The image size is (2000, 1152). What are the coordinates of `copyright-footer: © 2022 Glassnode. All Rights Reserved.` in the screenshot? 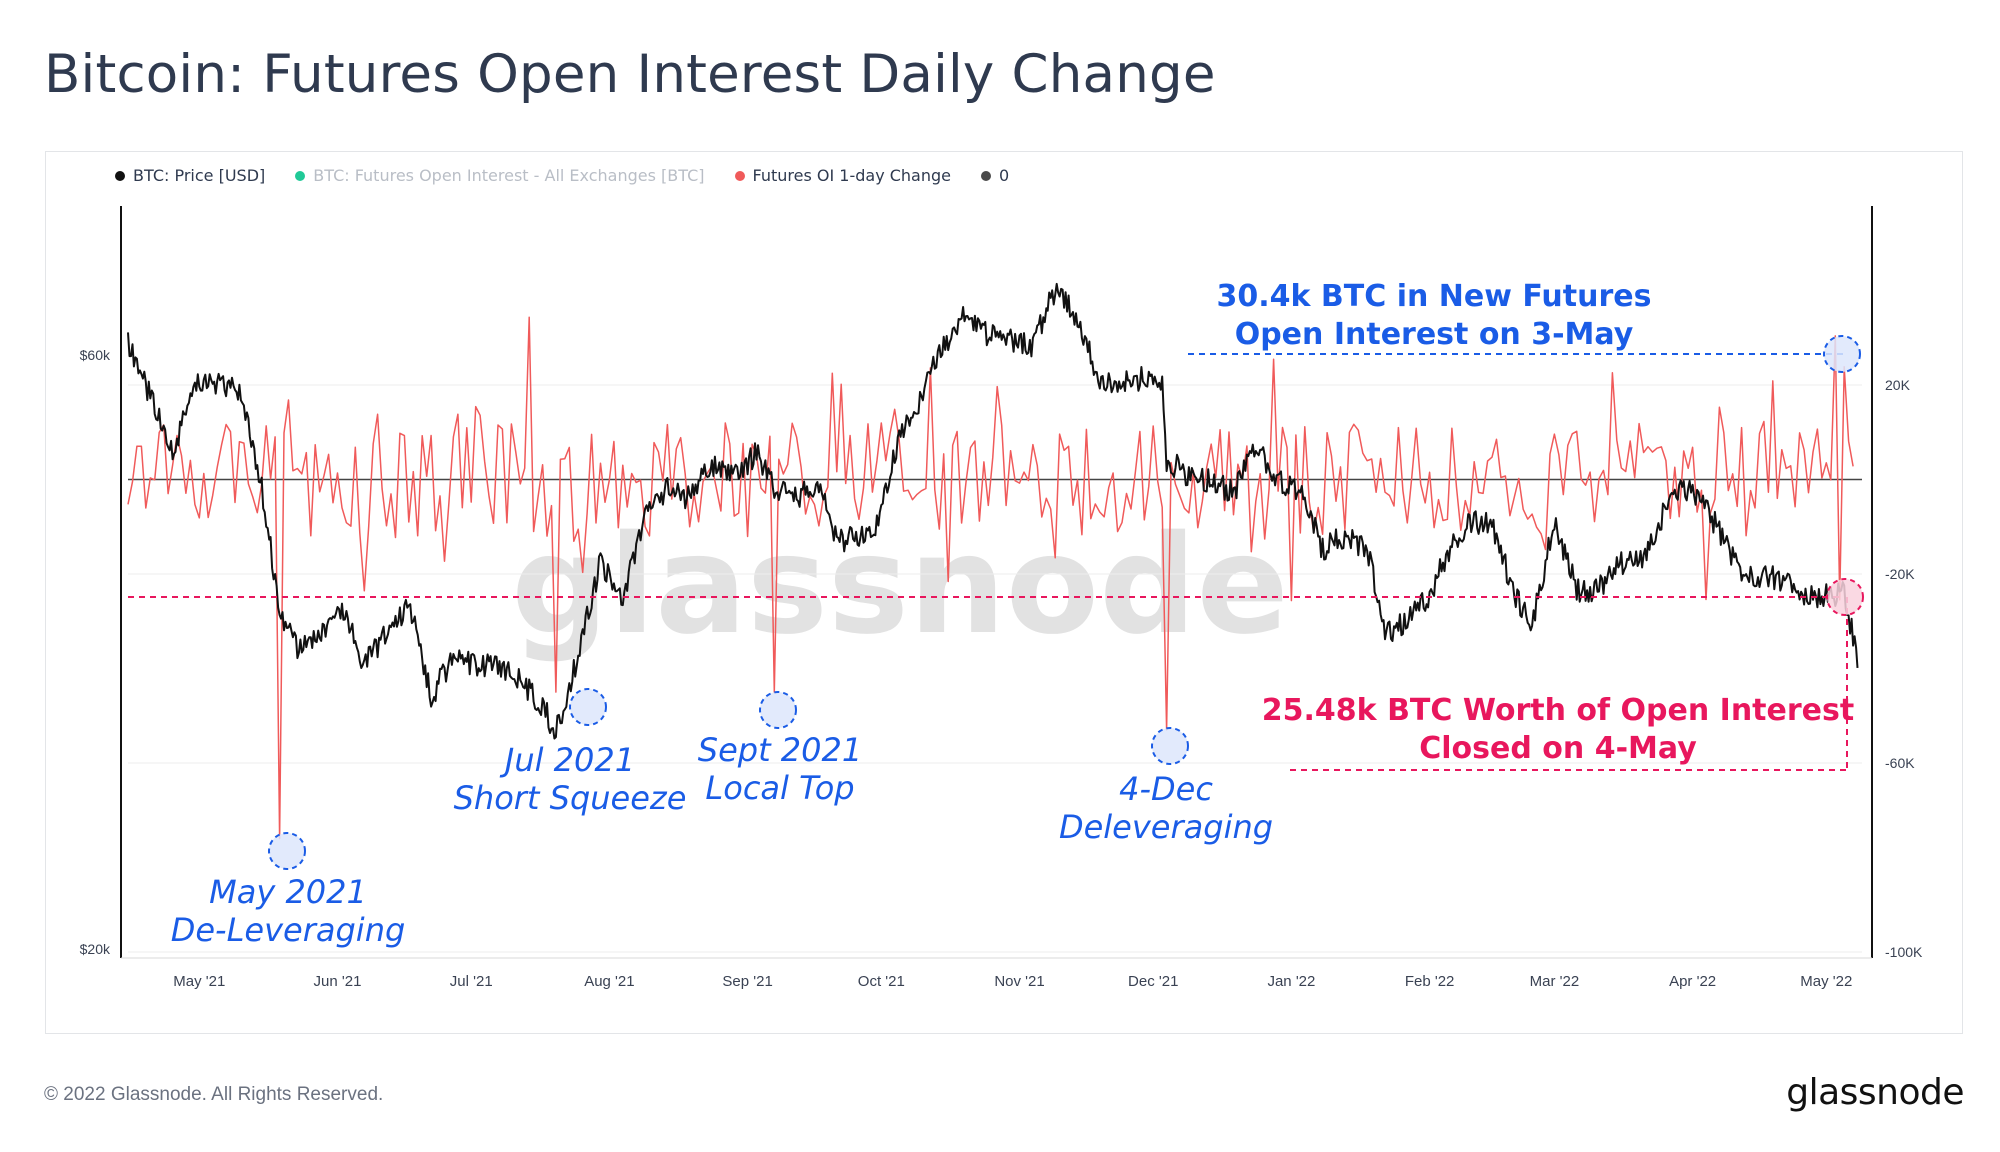 It's located at (214, 1094).